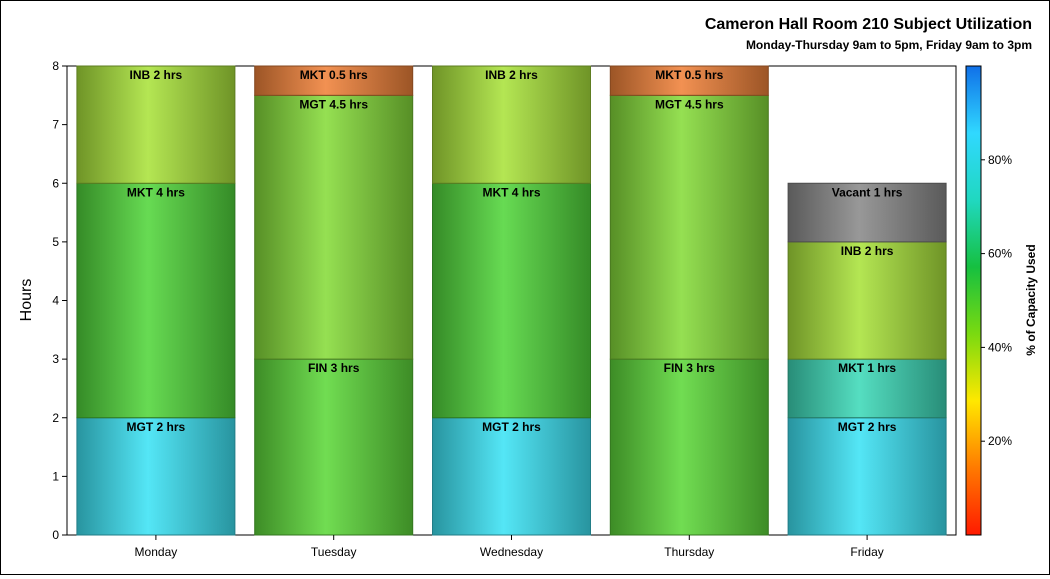 The width and height of the screenshot is (1050, 579). What do you see at coordinates (689, 227) in the screenshot?
I see `bar-segment-thursday-mgt` at bounding box center [689, 227].